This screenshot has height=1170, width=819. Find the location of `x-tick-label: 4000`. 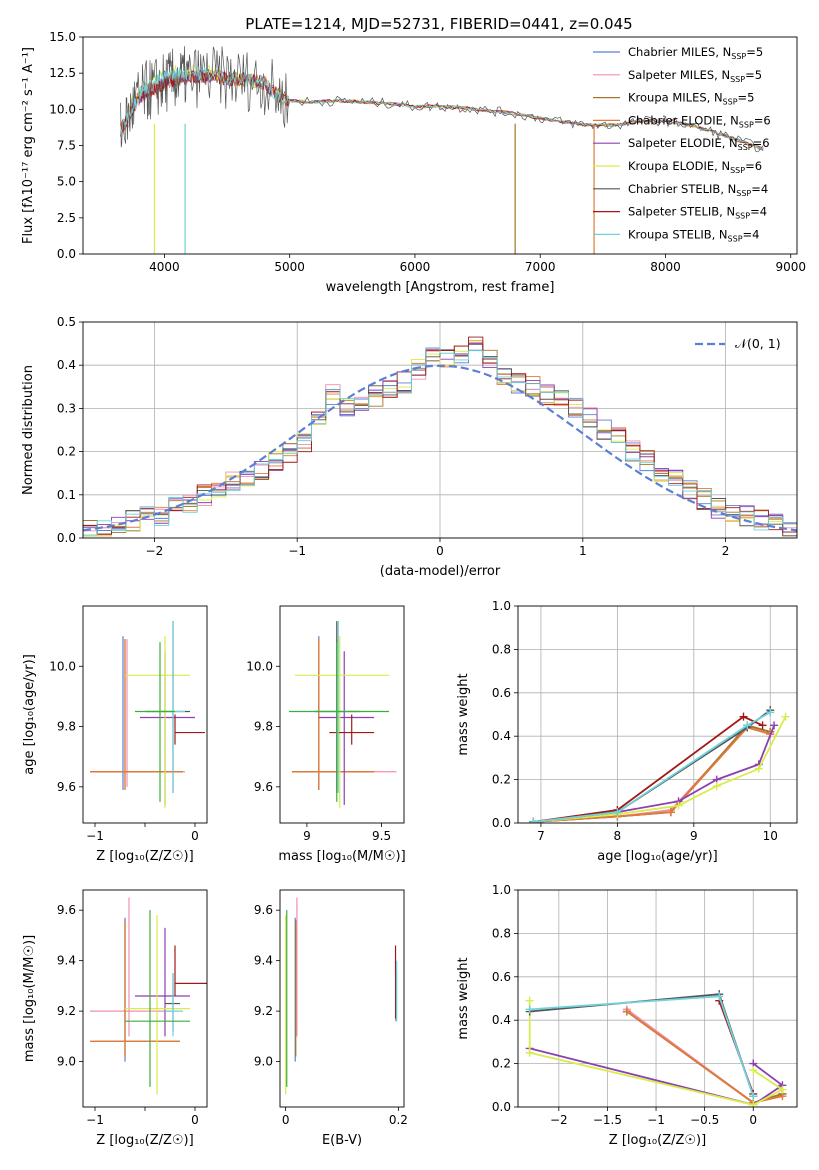

x-tick-label: 4000 is located at coordinates (164, 267).